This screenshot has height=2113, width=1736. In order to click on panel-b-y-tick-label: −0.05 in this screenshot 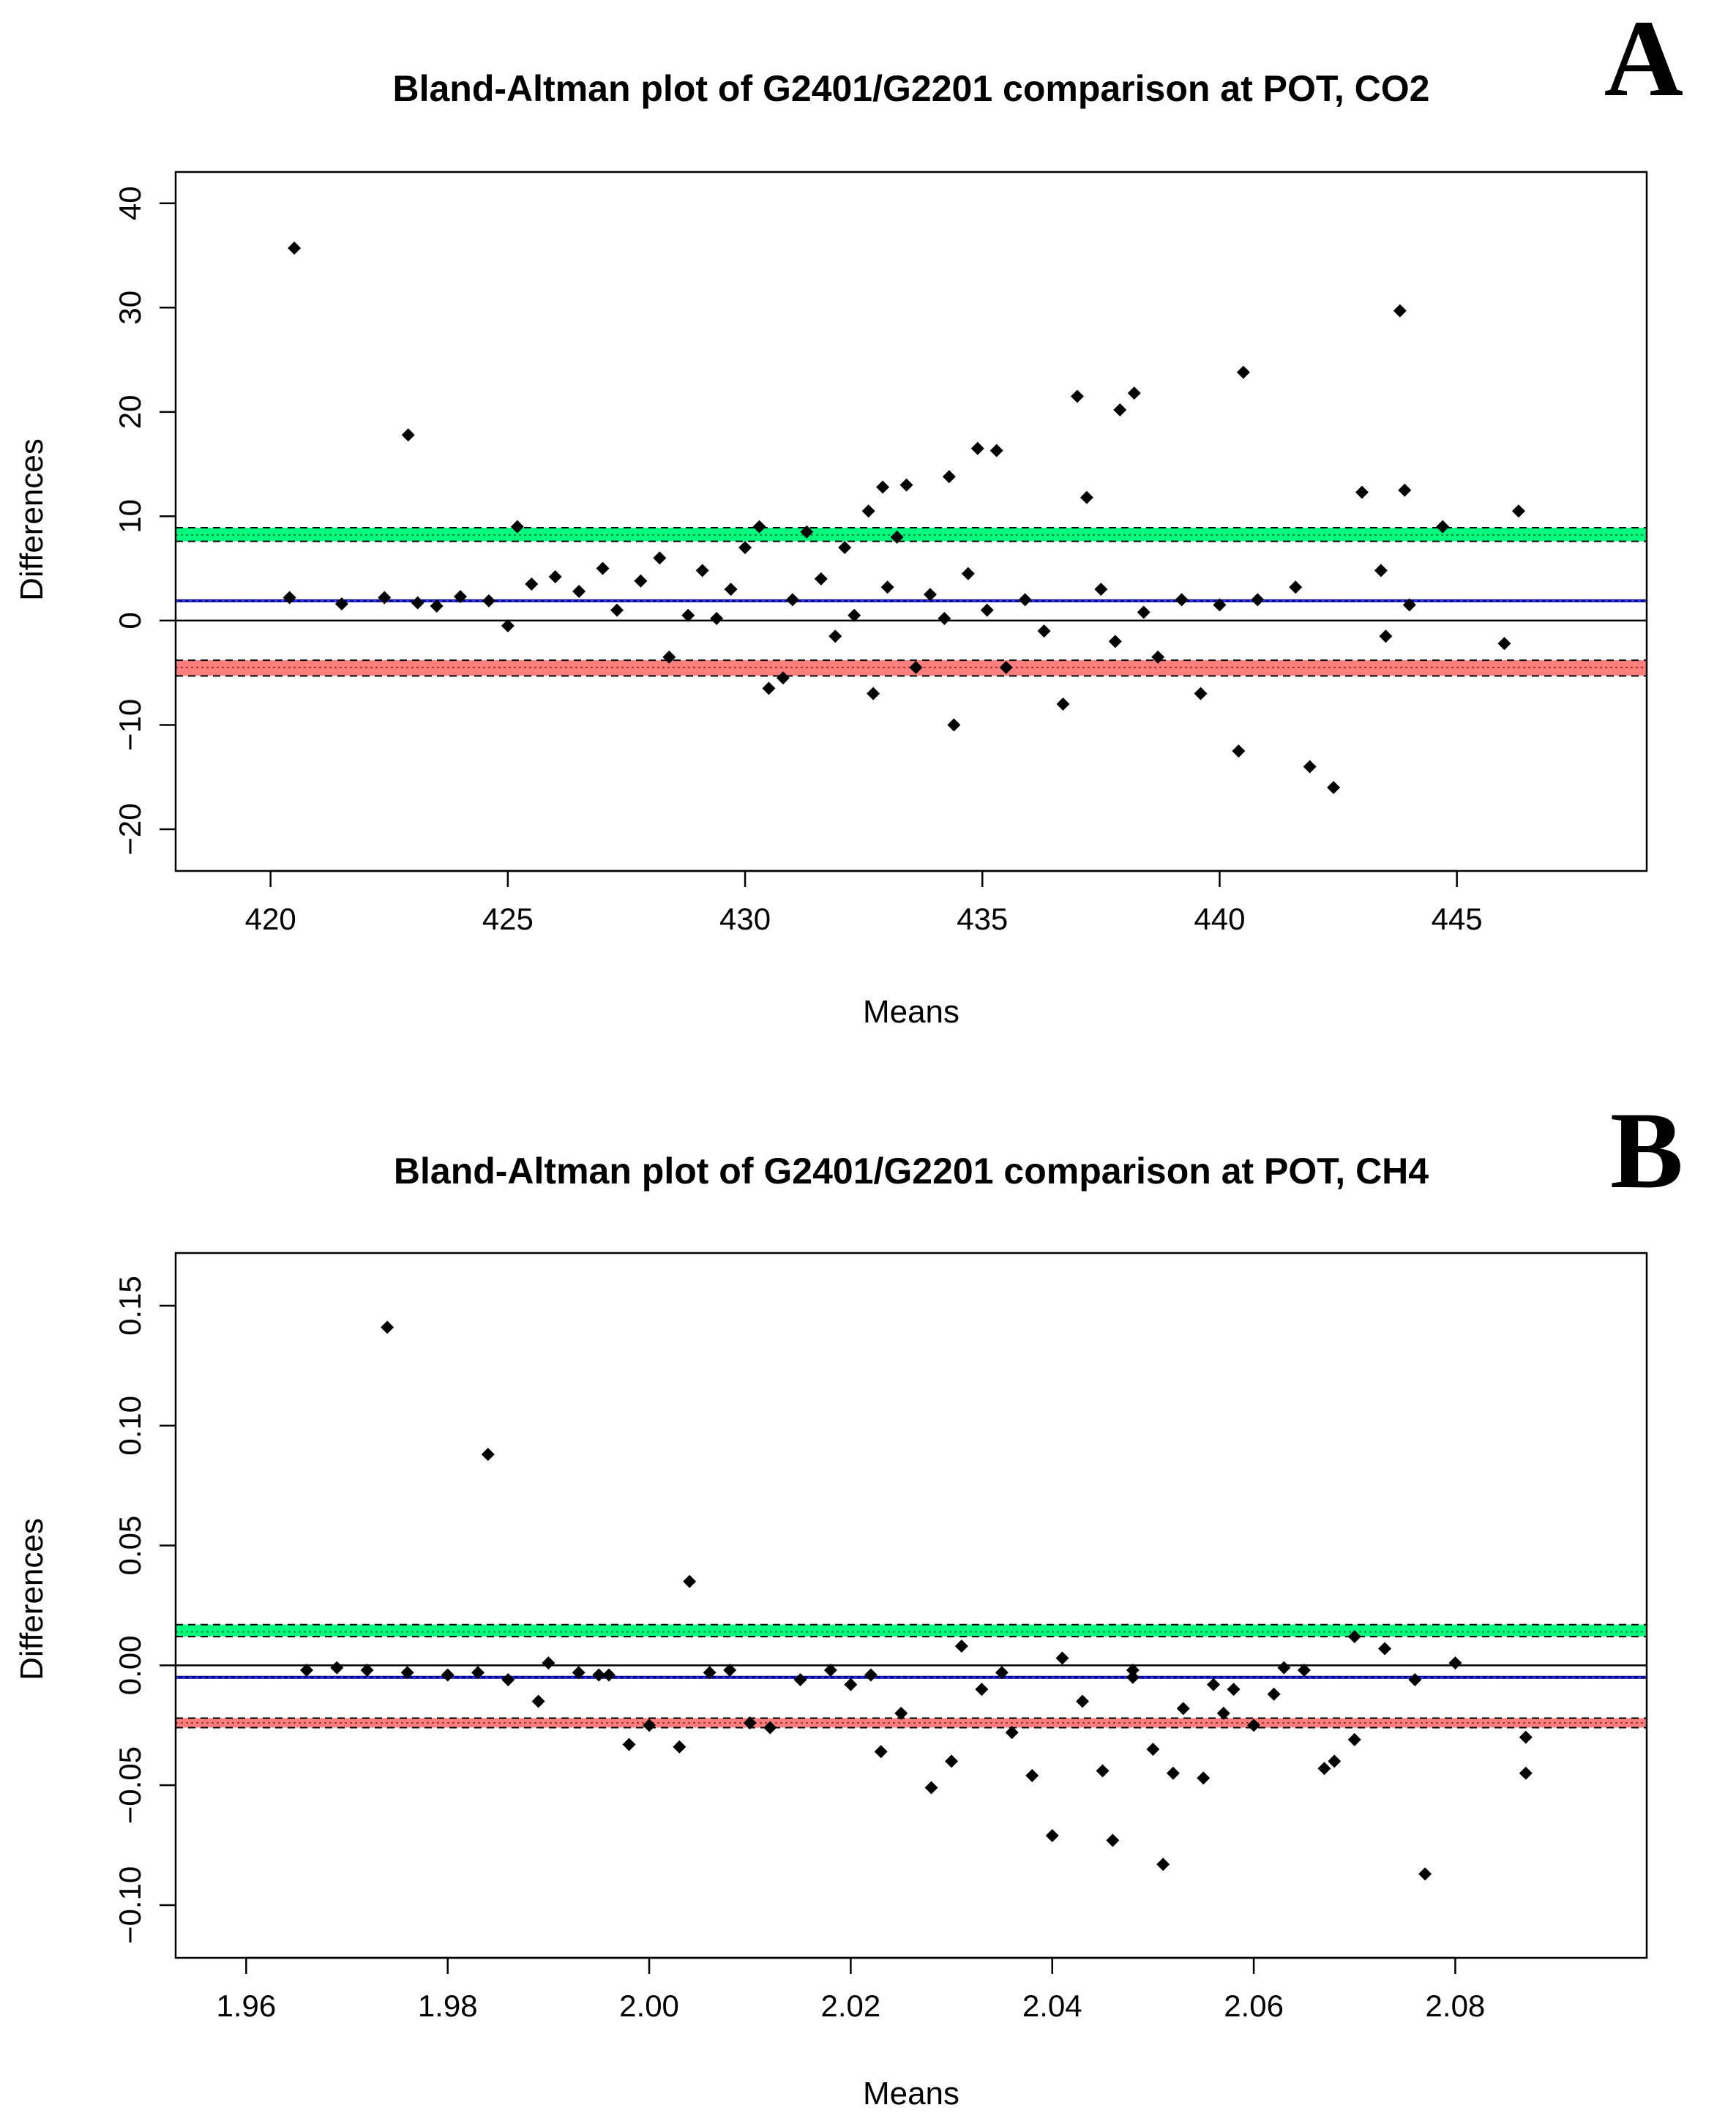, I will do `click(130, 1785)`.